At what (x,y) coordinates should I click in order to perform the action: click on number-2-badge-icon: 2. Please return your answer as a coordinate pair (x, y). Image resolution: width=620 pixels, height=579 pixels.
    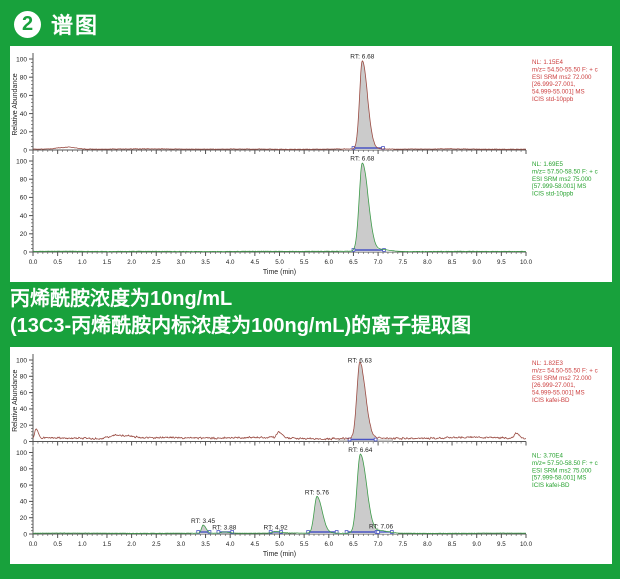
    Looking at the image, I should click on (27, 24).